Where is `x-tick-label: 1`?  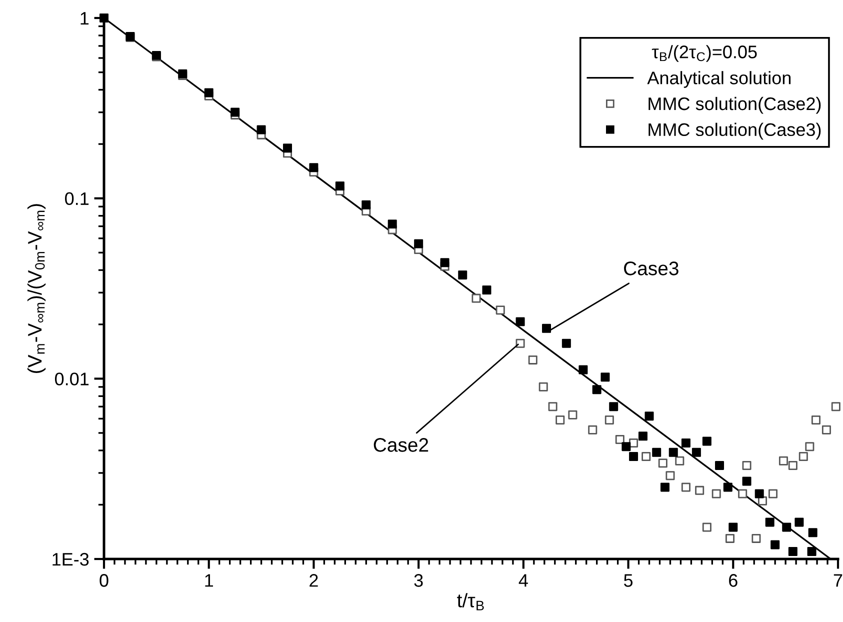
x-tick-label: 1 is located at coordinates (209, 580).